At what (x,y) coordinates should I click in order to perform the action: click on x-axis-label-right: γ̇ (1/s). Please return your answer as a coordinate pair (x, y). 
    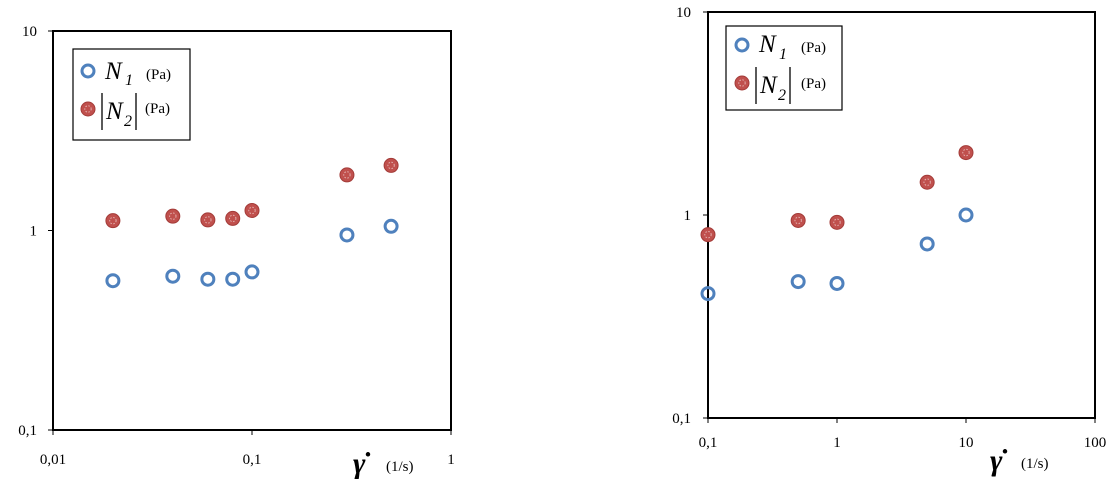
    Looking at the image, I should click on (1019, 460).